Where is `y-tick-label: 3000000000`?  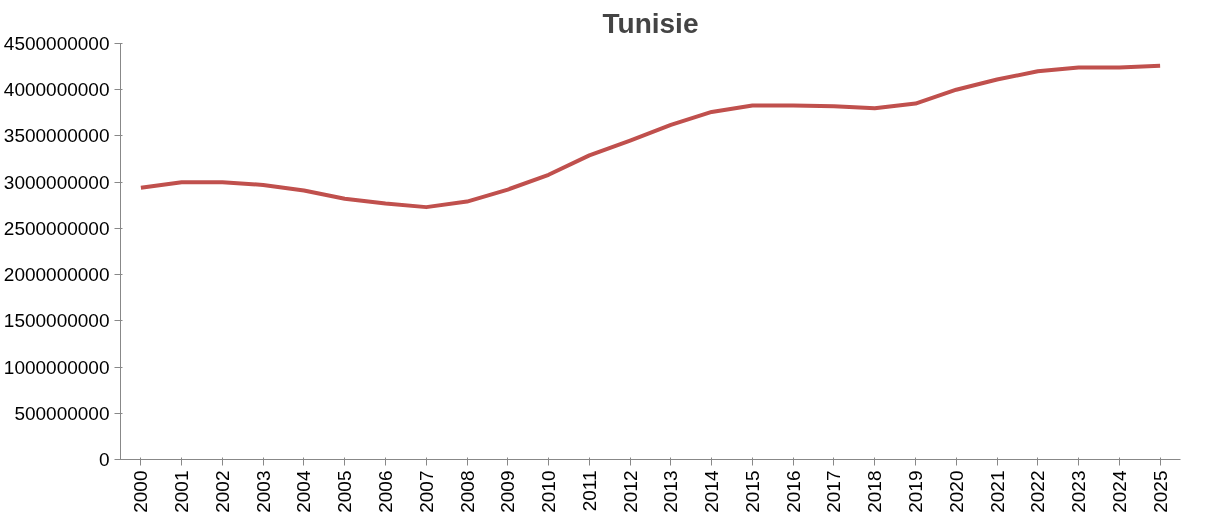
y-tick-label: 3000000000 is located at coordinates (56, 182).